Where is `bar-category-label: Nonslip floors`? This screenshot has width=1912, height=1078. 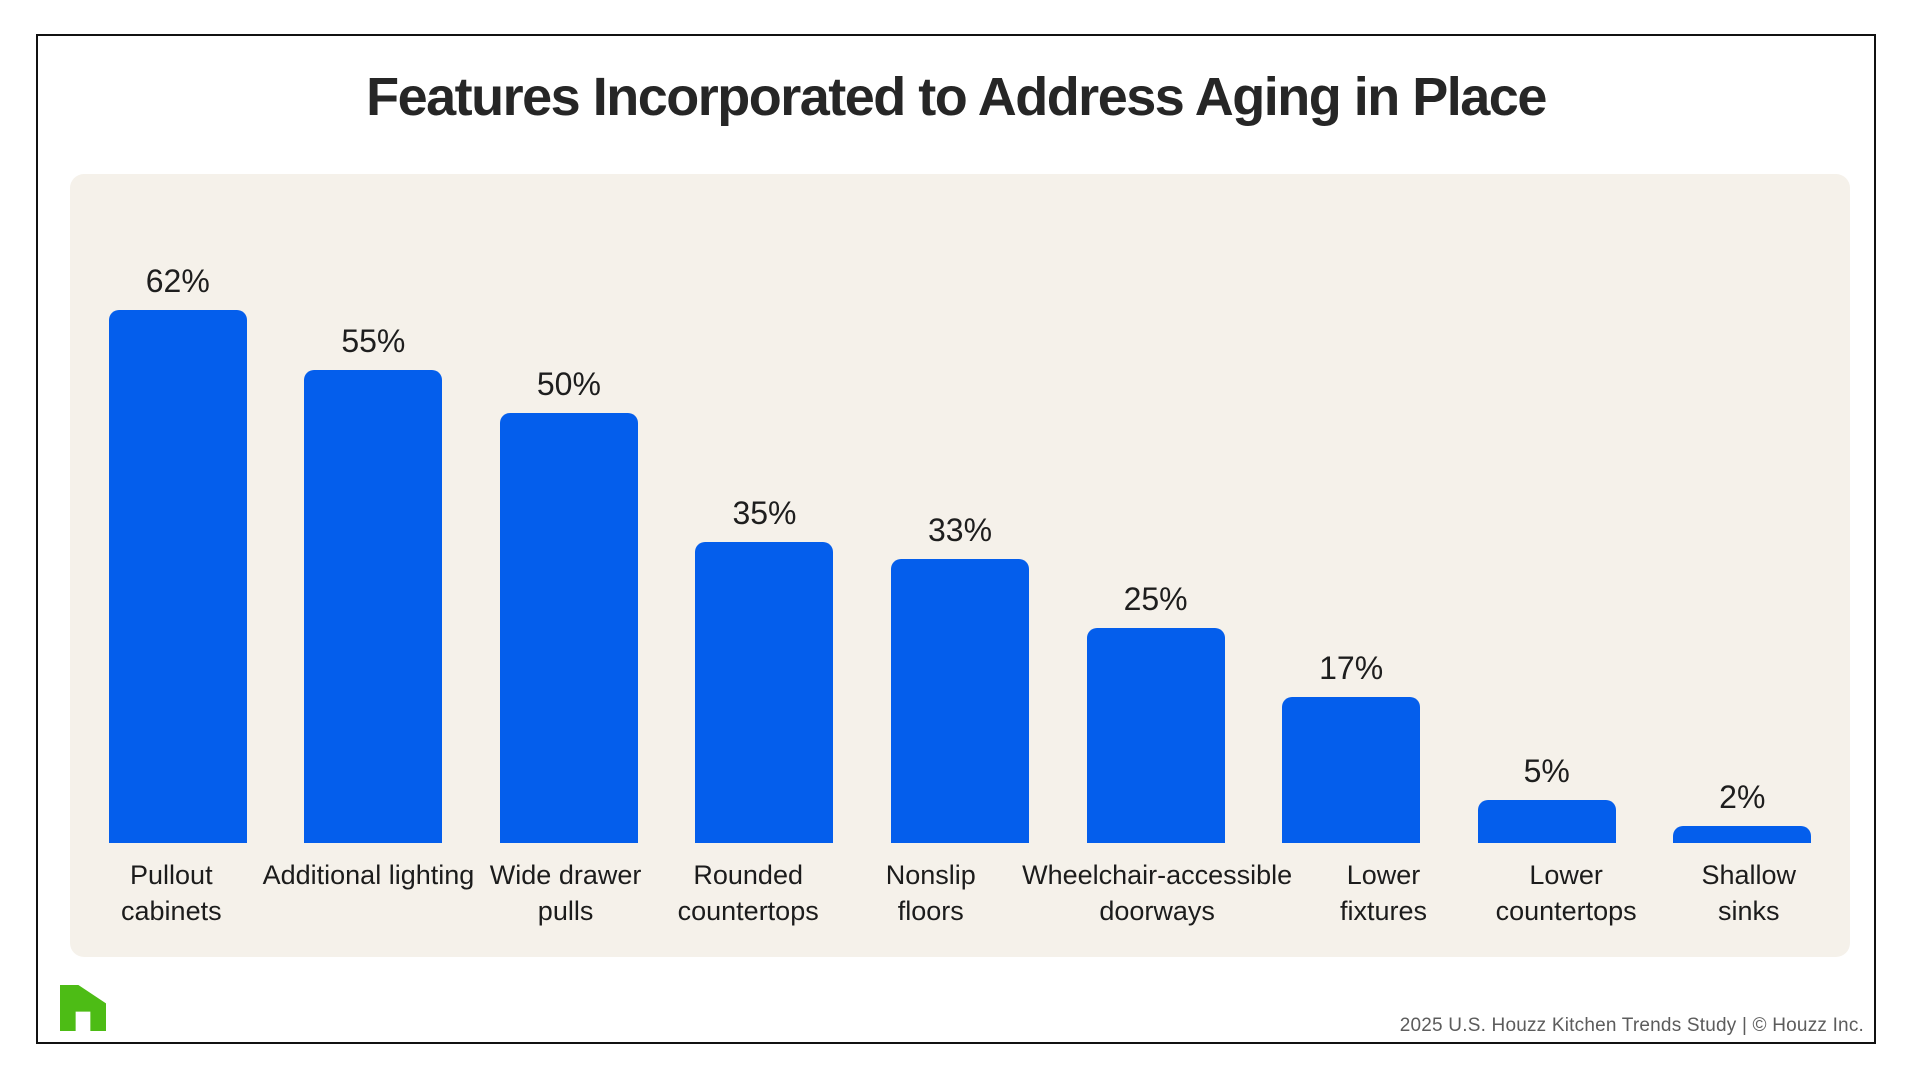 bar-category-label: Nonslip floors is located at coordinates (930, 893).